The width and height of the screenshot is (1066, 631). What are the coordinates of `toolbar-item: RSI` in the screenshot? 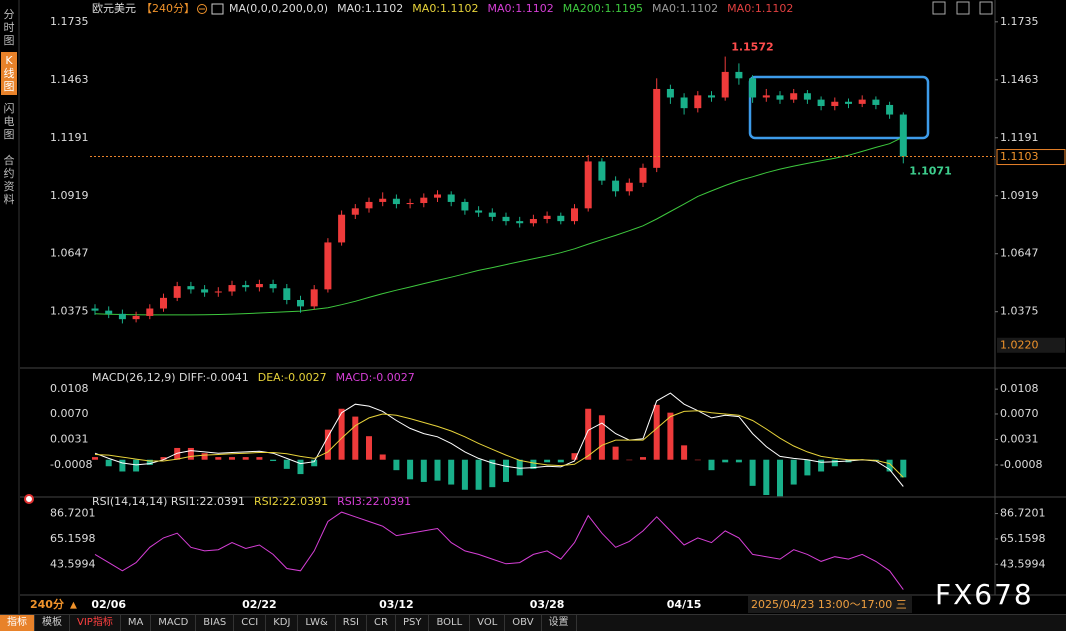 It's located at (352, 623).